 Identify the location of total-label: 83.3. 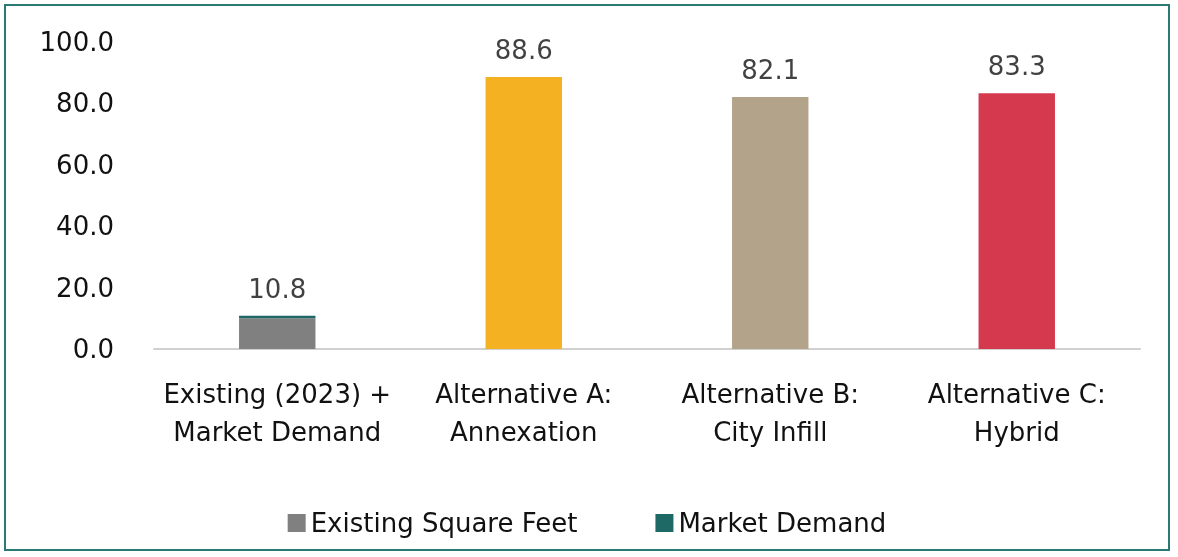
(1016, 66).